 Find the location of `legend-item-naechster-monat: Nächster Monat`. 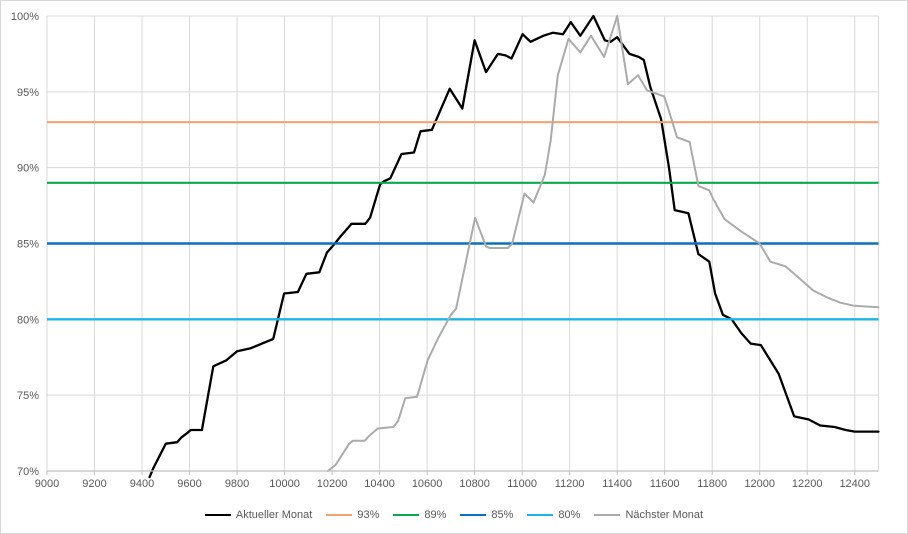

legend-item-naechster-monat: Nächster Monat is located at coordinates (648, 515).